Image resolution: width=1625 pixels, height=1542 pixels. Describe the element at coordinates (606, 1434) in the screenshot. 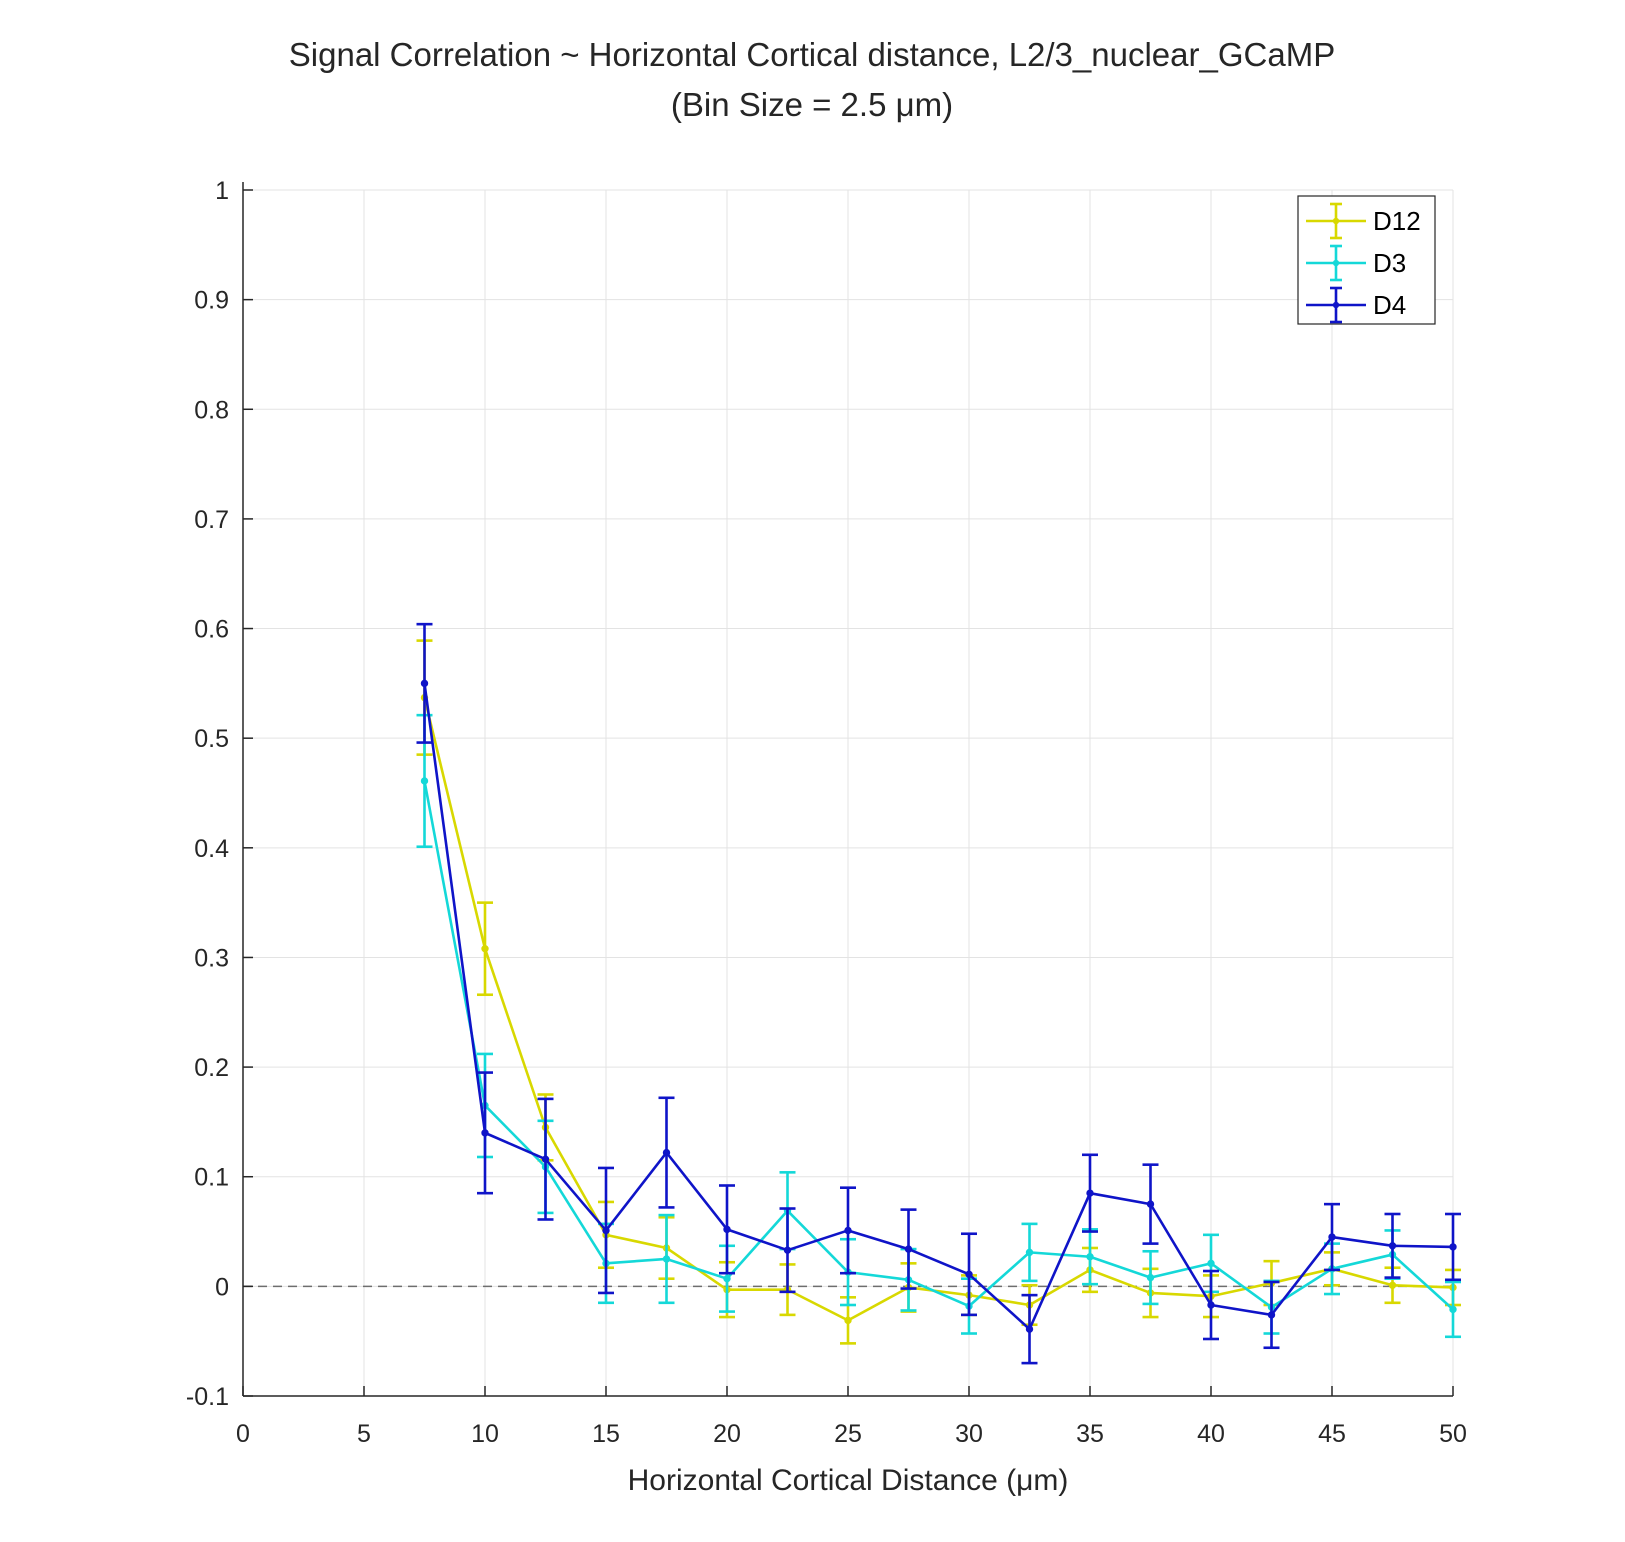

I see `x-tick-label: 15` at that location.